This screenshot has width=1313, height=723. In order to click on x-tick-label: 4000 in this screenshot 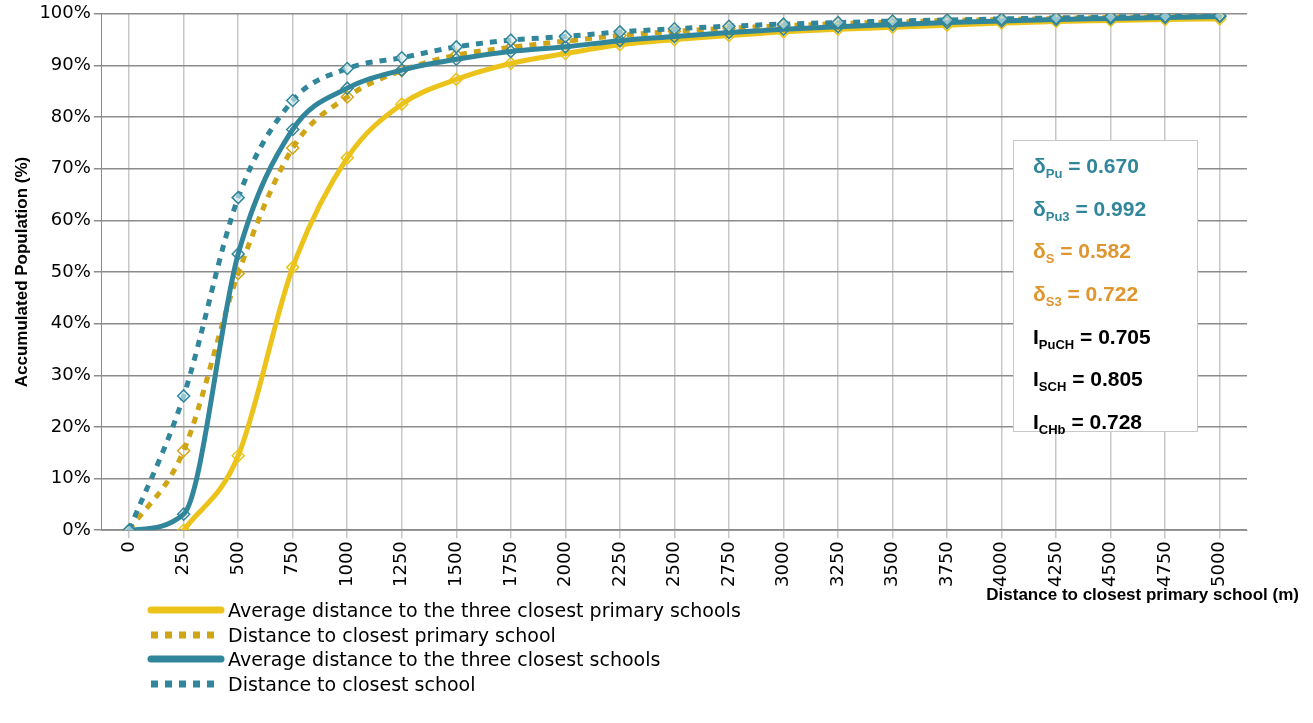, I will do `click(1000, 564)`.